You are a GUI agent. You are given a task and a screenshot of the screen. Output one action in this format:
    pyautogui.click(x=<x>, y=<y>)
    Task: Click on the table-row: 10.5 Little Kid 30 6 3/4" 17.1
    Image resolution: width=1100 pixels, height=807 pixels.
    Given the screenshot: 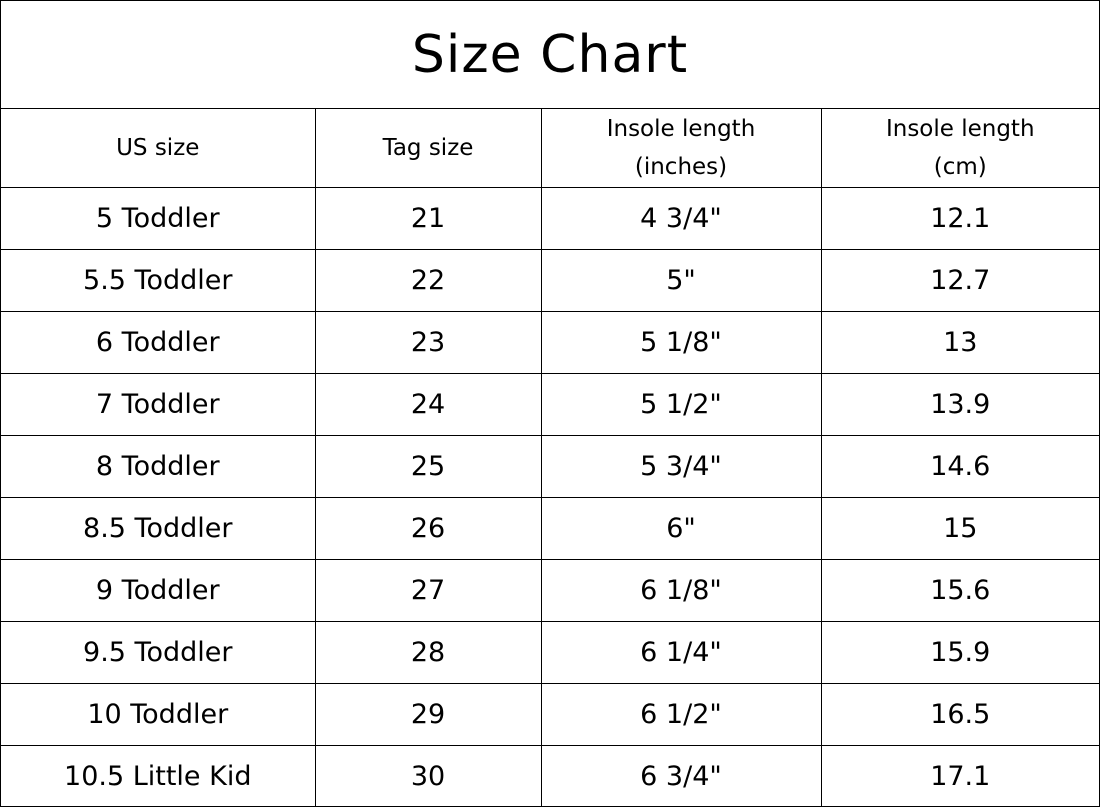 What is the action you would take?
    pyautogui.click(x=550, y=776)
    